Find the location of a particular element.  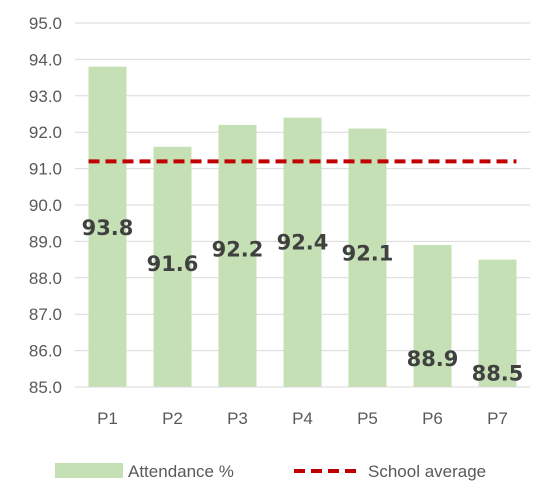

y-tick-label: 95.0 is located at coordinates (45, 23).